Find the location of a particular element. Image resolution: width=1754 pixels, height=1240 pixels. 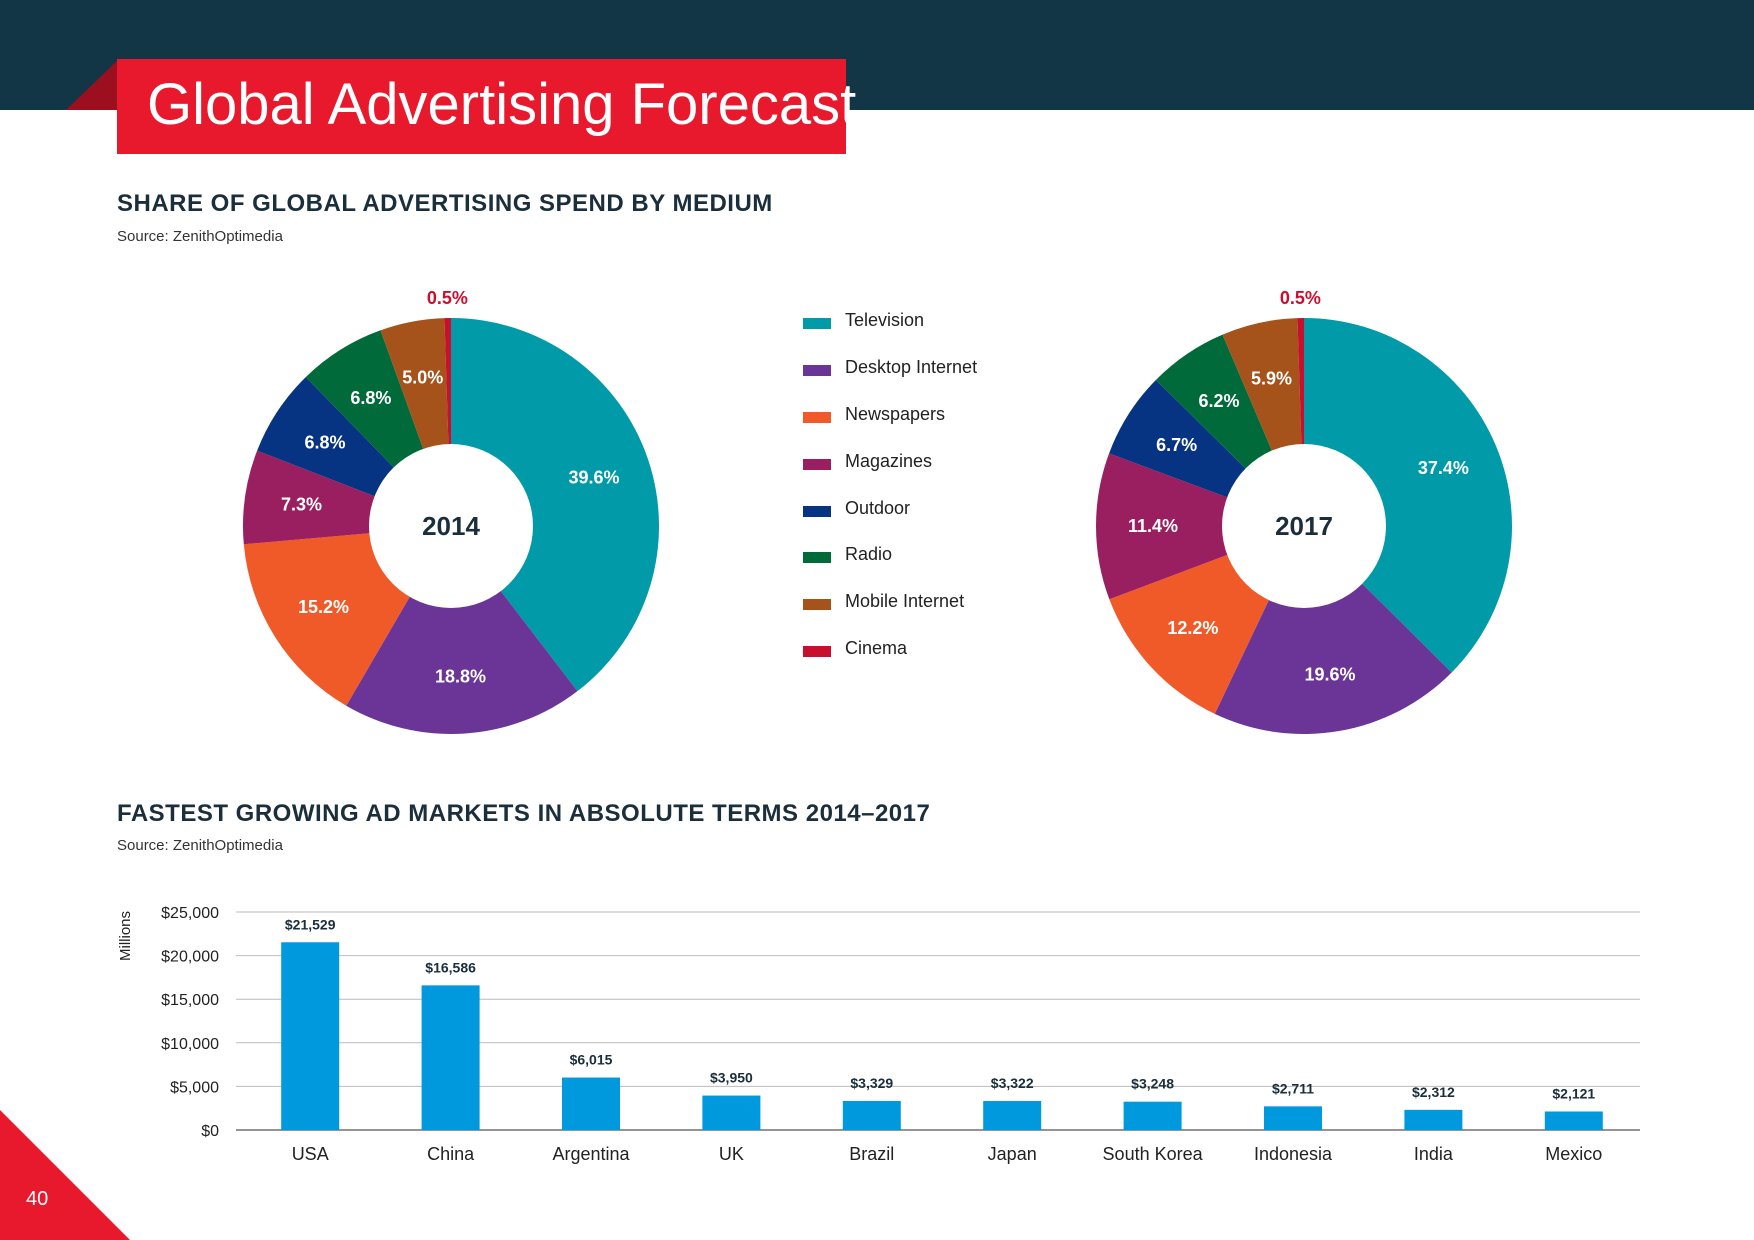

legend-swatch-radio is located at coordinates (817, 557).